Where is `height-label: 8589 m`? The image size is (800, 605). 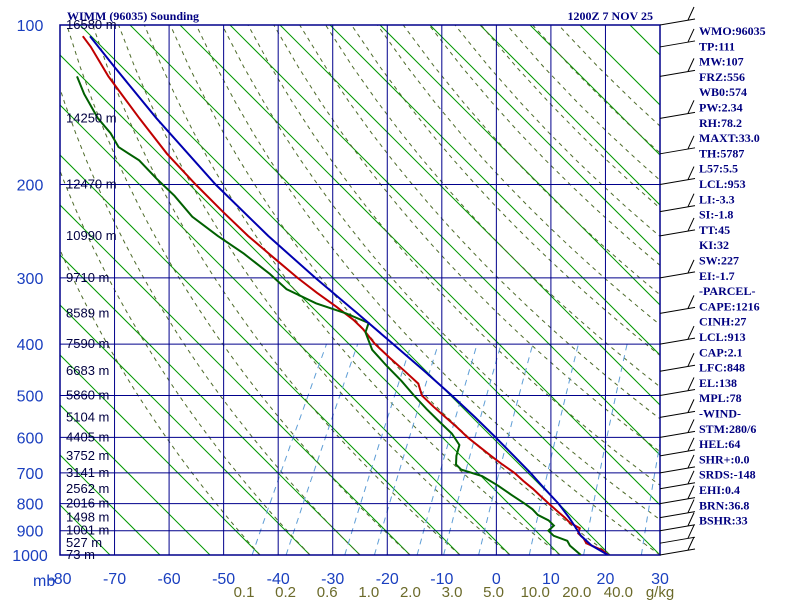
height-label: 8589 m is located at coordinates (87, 312).